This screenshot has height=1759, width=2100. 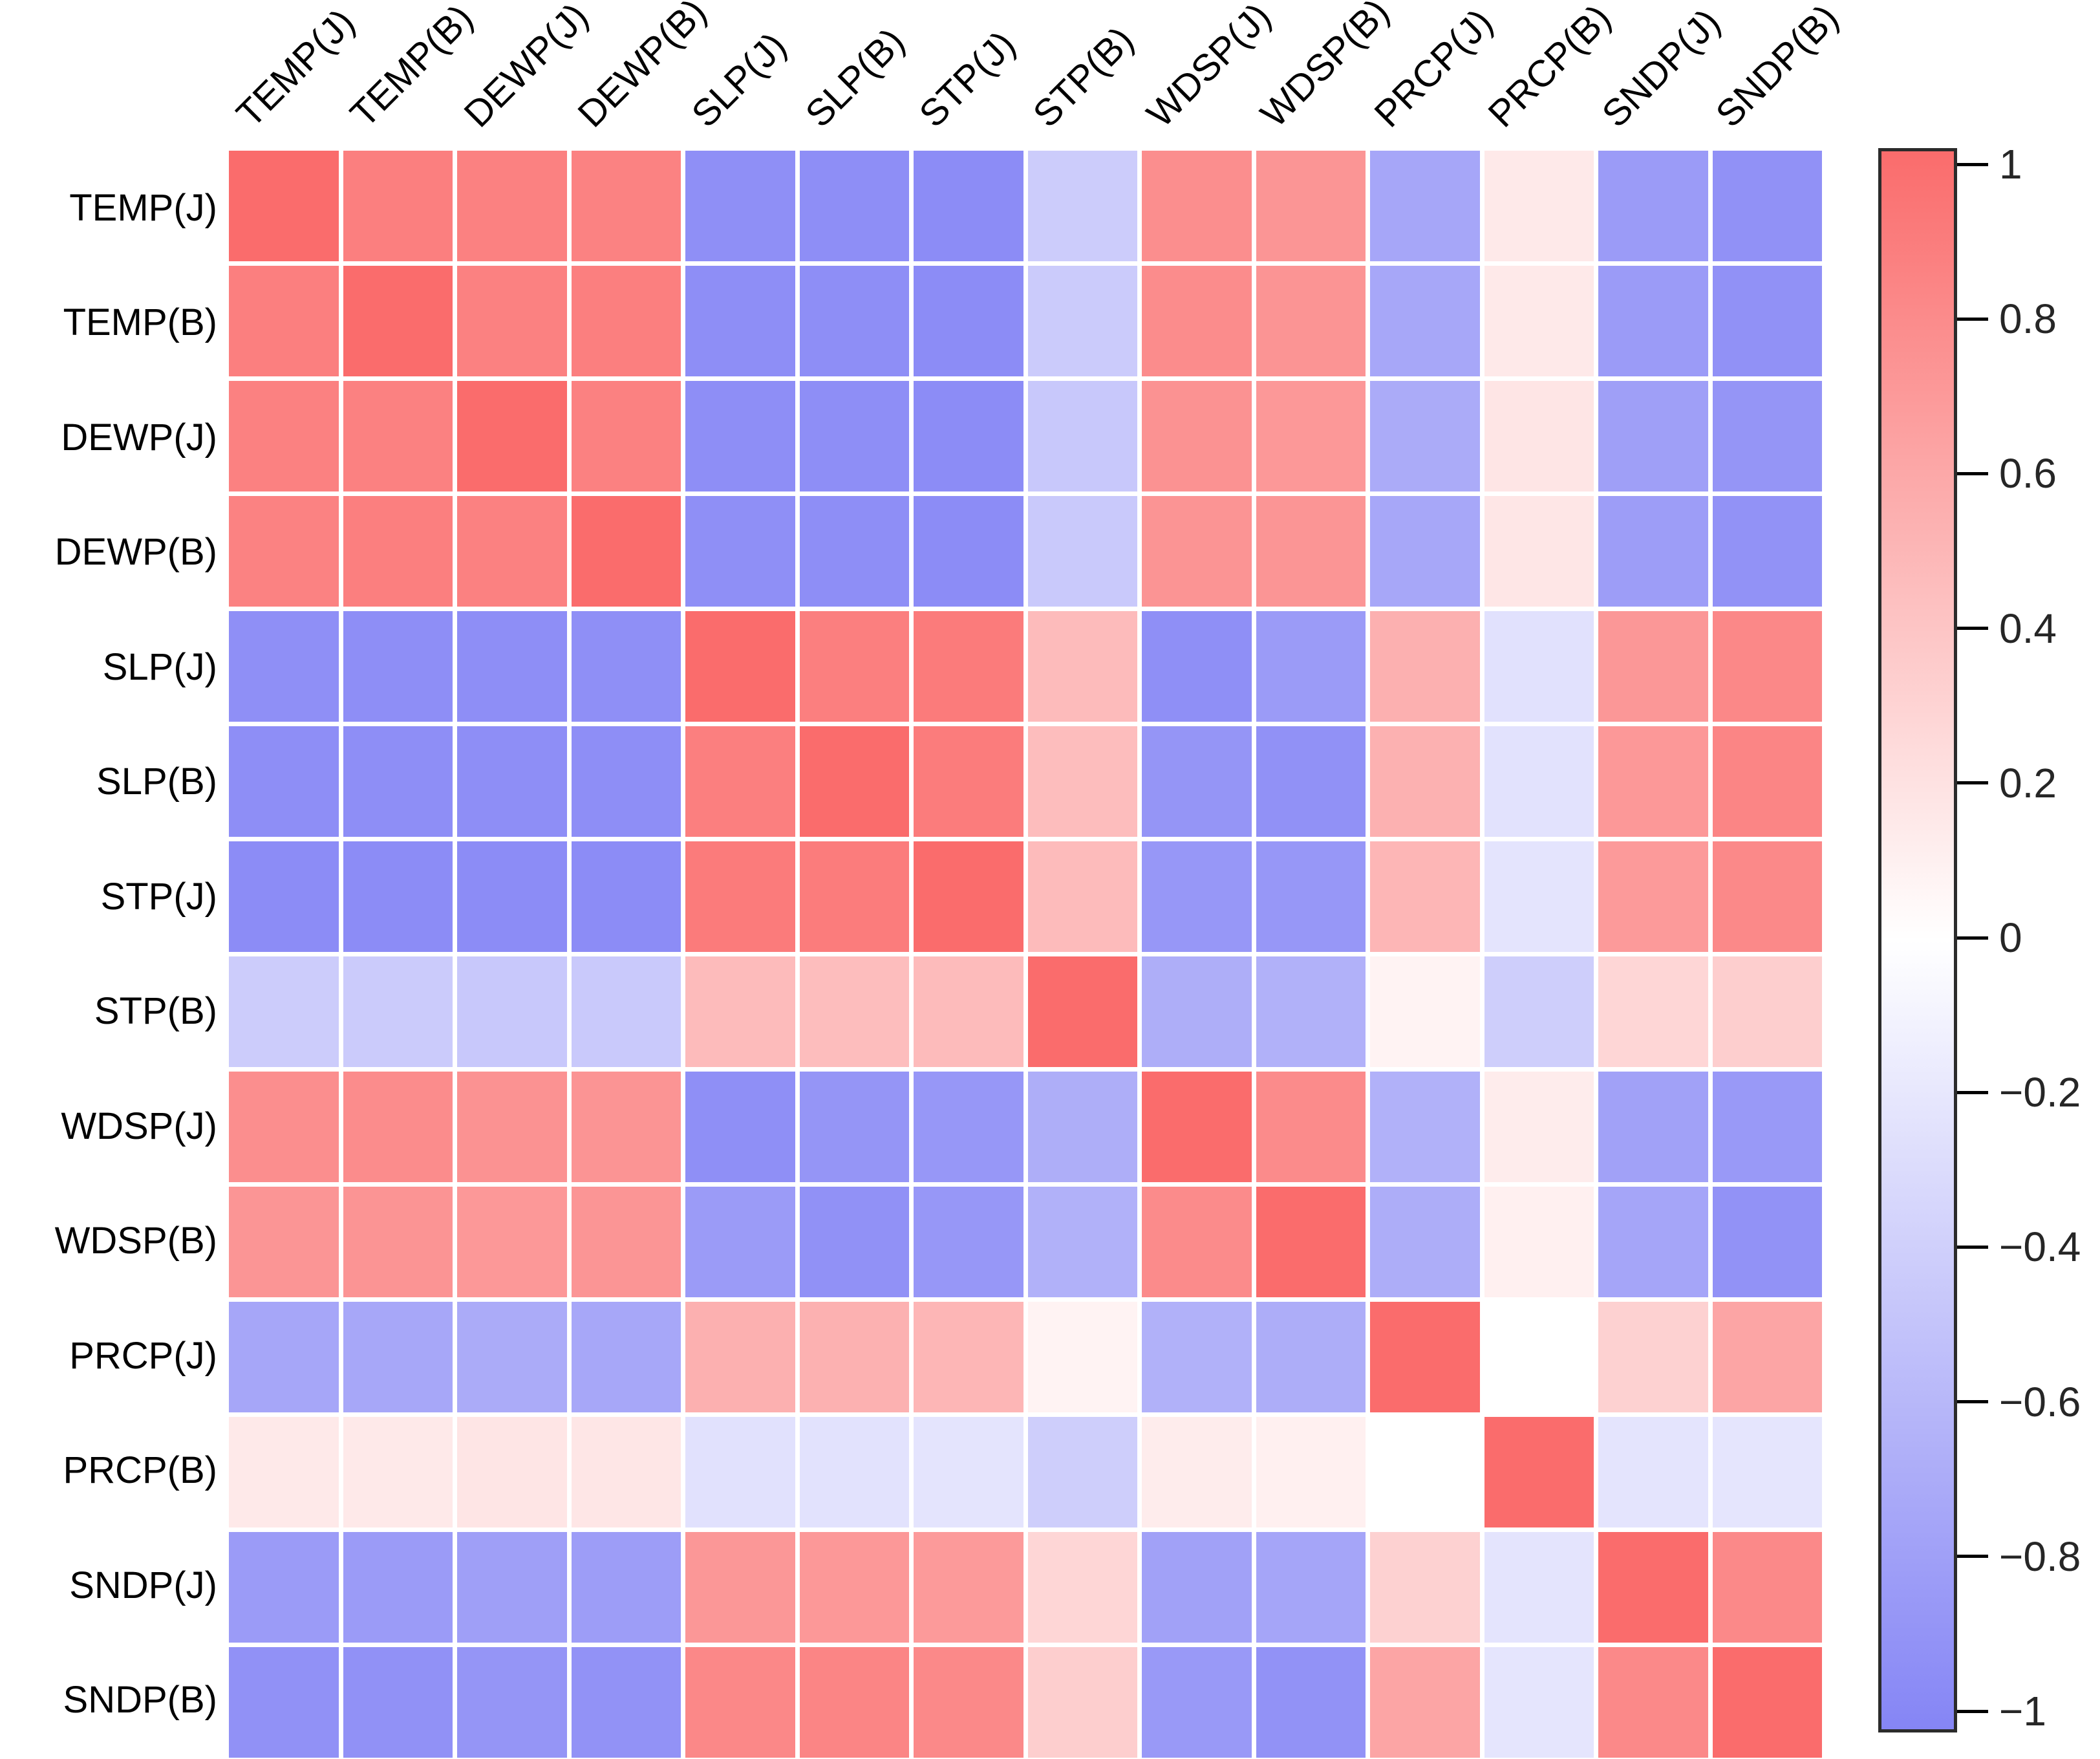 What do you see at coordinates (855, 78) in the screenshot?
I see `col-label-slp-b-: SLP(B)` at bounding box center [855, 78].